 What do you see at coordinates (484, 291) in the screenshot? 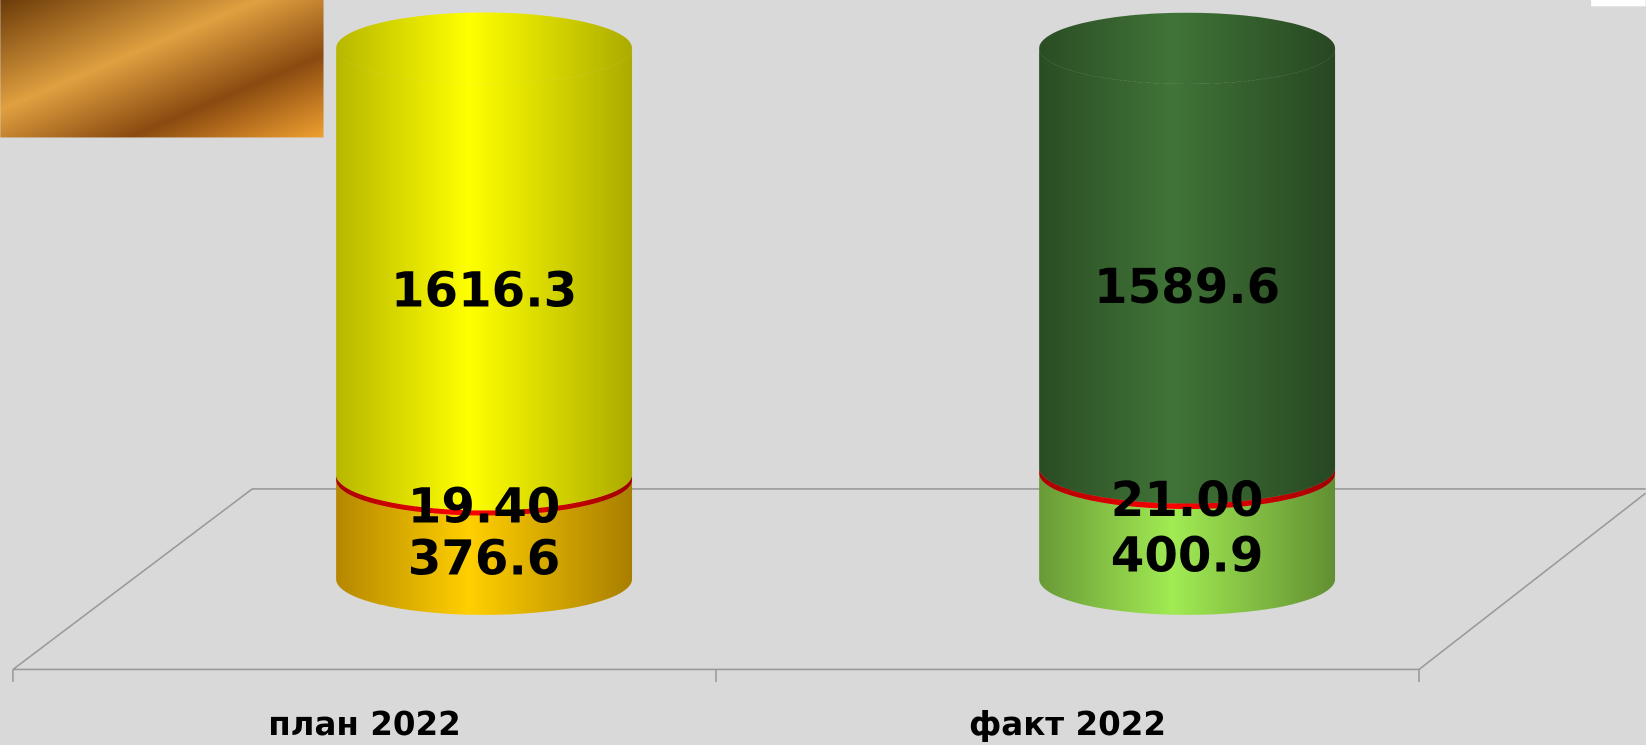
I see `value-label: 1616.3` at bounding box center [484, 291].